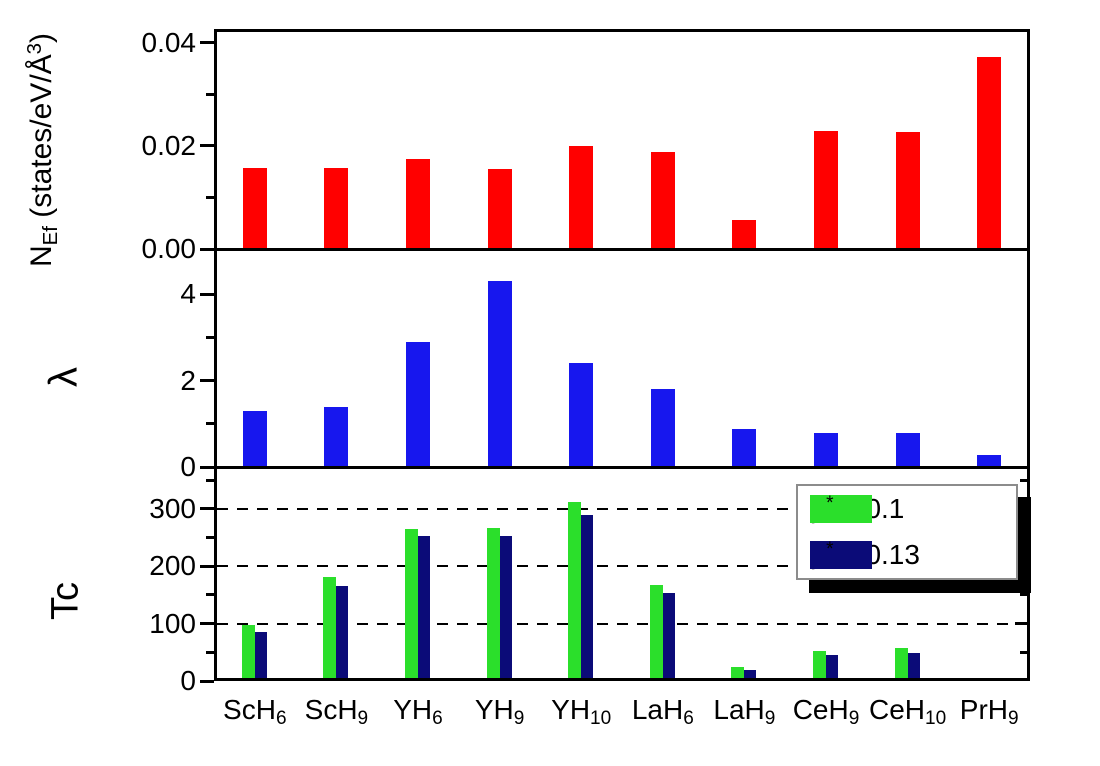 The width and height of the screenshot is (1100, 766). What do you see at coordinates (41, 37) in the screenshot?
I see `text-part: )` at bounding box center [41, 37].